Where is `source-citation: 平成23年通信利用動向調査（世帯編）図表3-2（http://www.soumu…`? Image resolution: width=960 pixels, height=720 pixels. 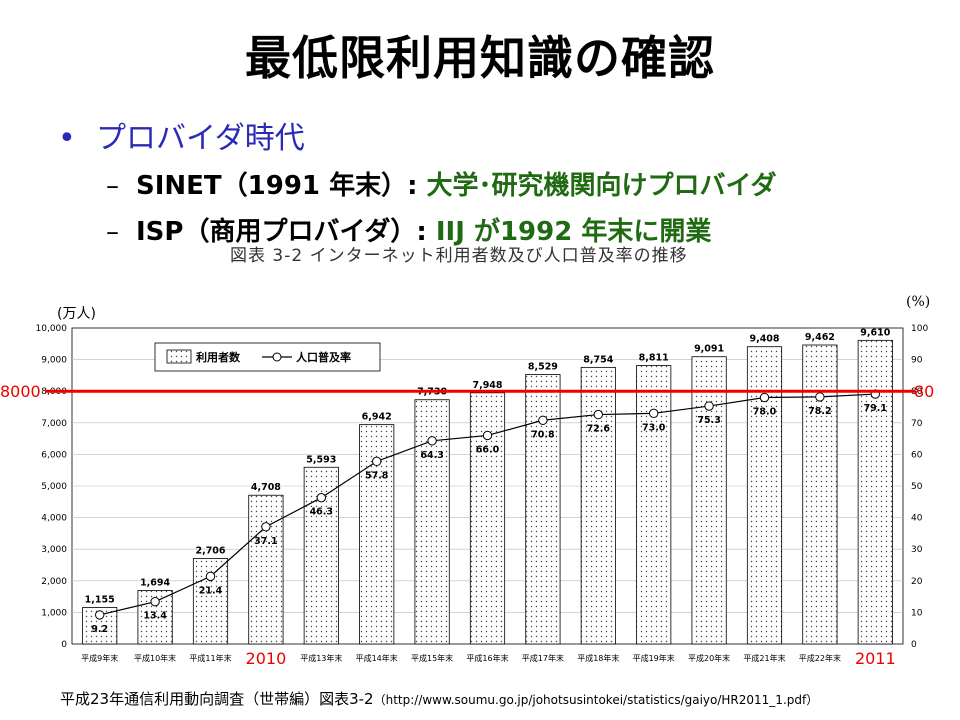
source-citation: 平成23年通信利用動向調査（世帯編）図表3-2（http://www.soumu… is located at coordinates (439, 698).